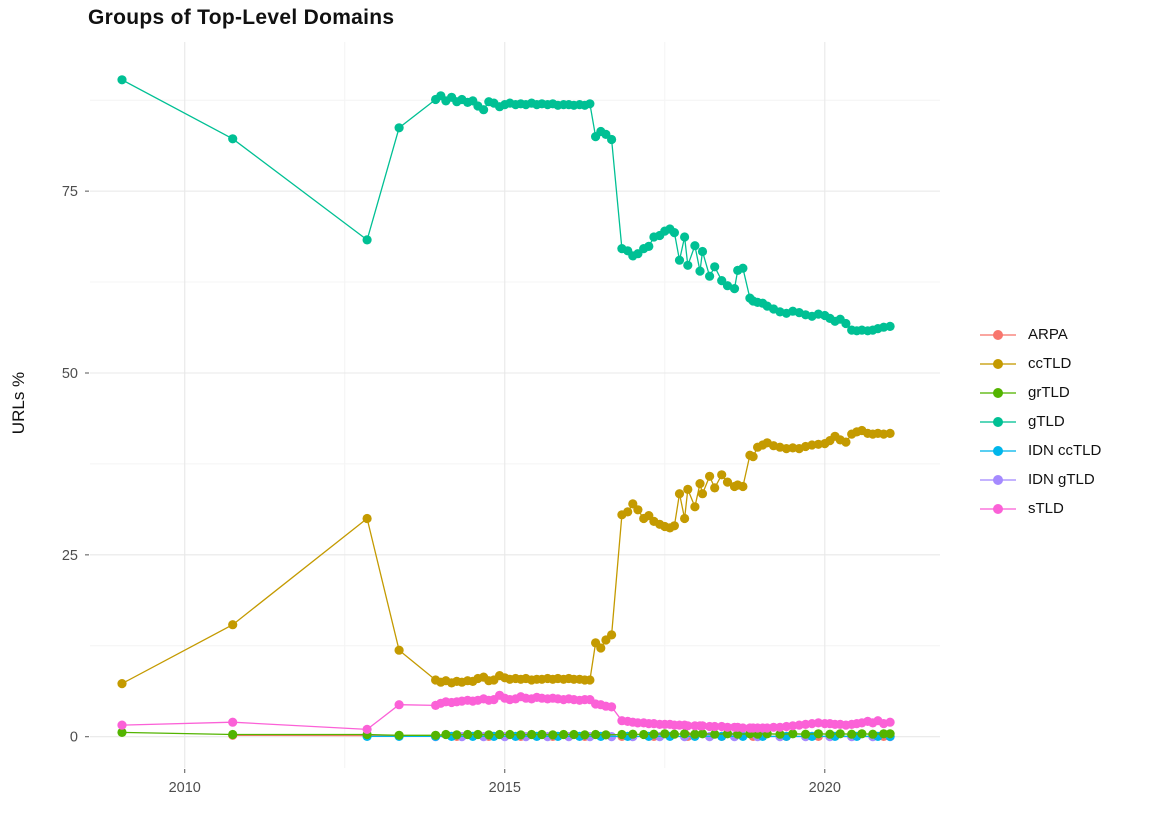  I want to click on legend-item-cctld: ccTLD, so click(1040, 363).